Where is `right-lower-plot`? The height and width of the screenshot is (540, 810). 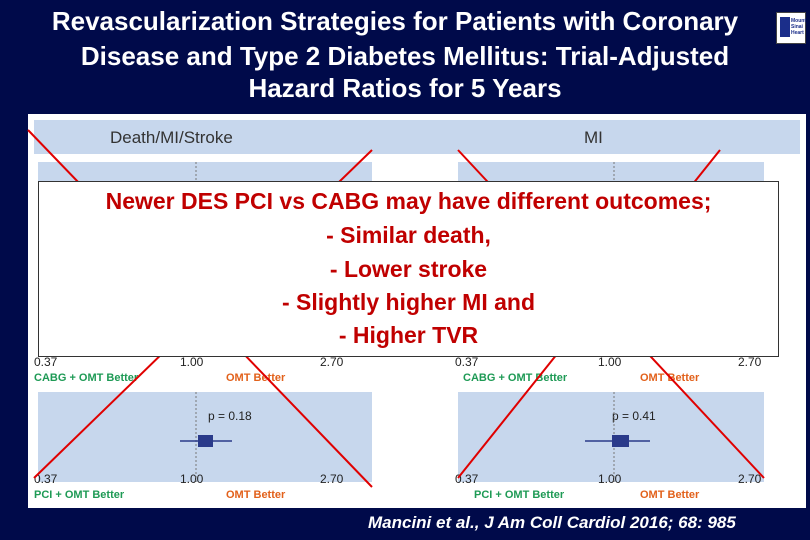 right-lower-plot is located at coordinates (611, 437).